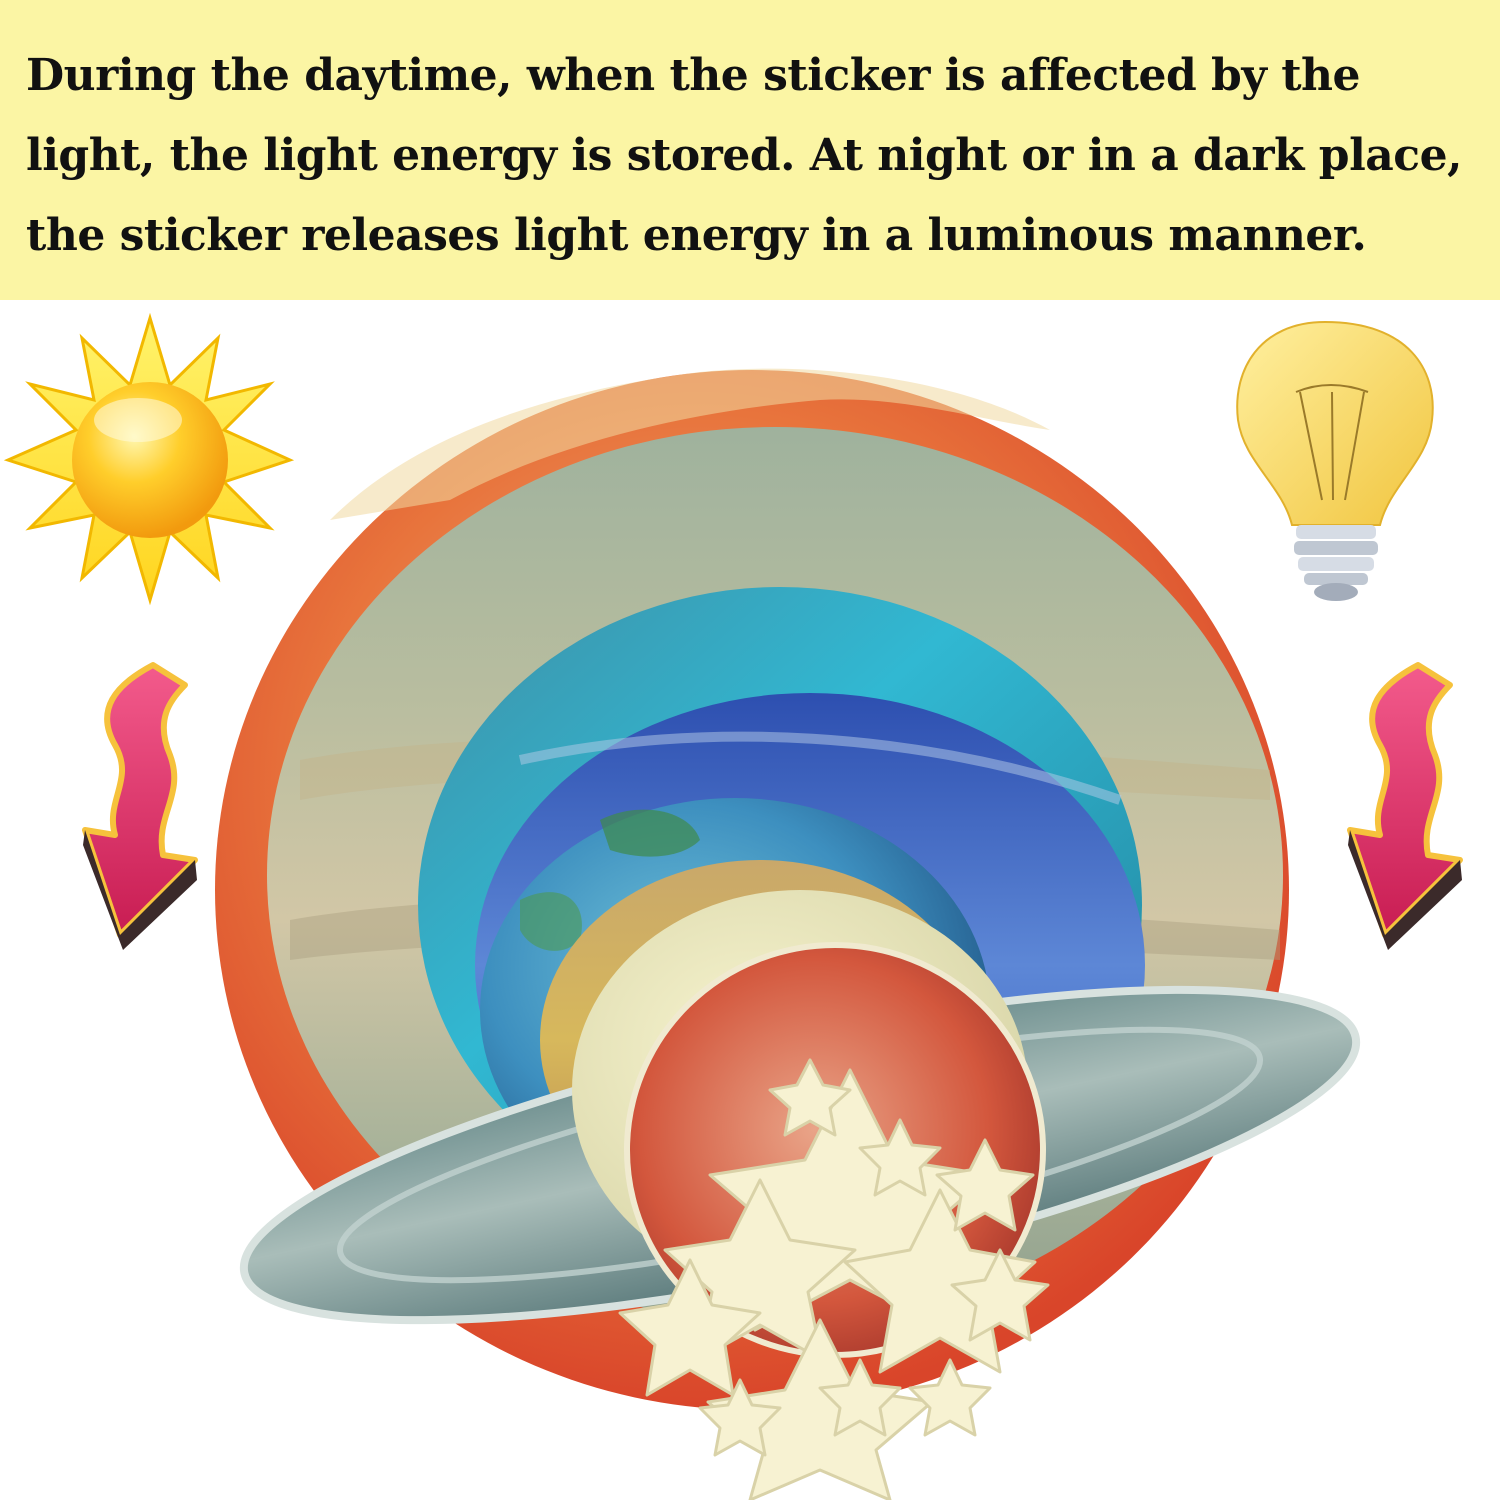 This screenshot has width=1500, height=1500. What do you see at coordinates (834, 1279) in the screenshot?
I see `glow-stars` at bounding box center [834, 1279].